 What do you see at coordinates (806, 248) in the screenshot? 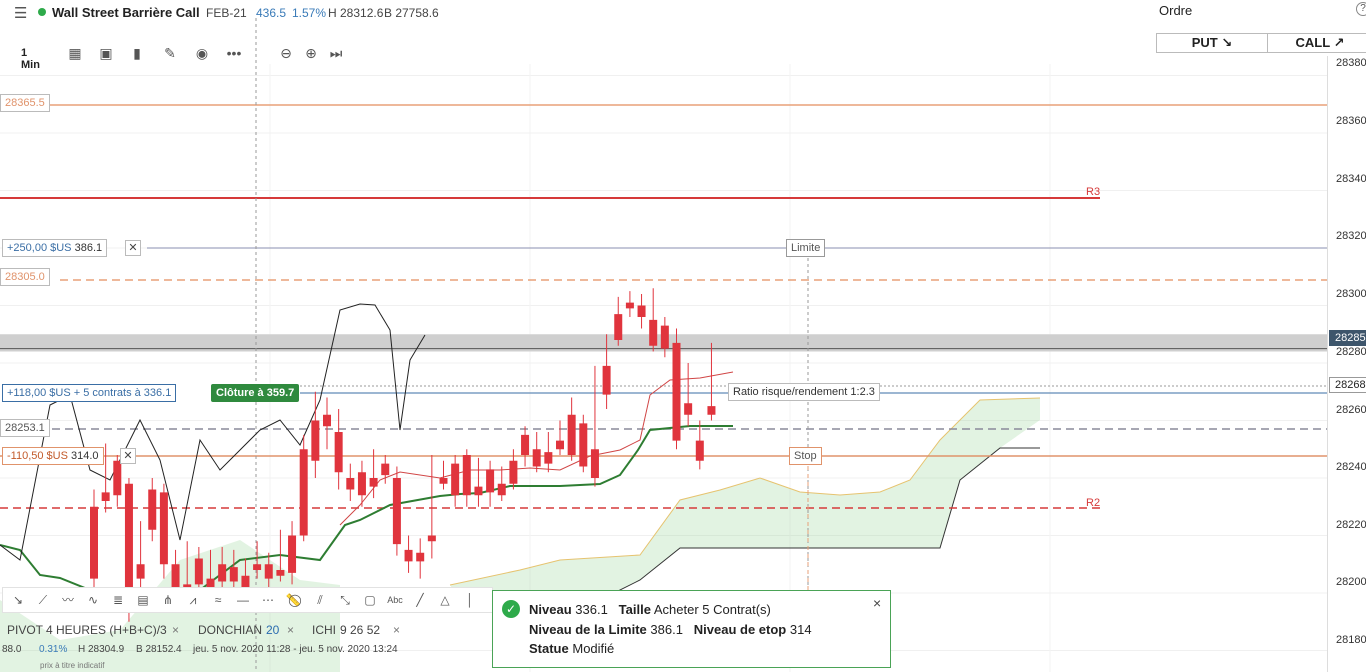
I see `limit-tag: Limite` at bounding box center [806, 248].